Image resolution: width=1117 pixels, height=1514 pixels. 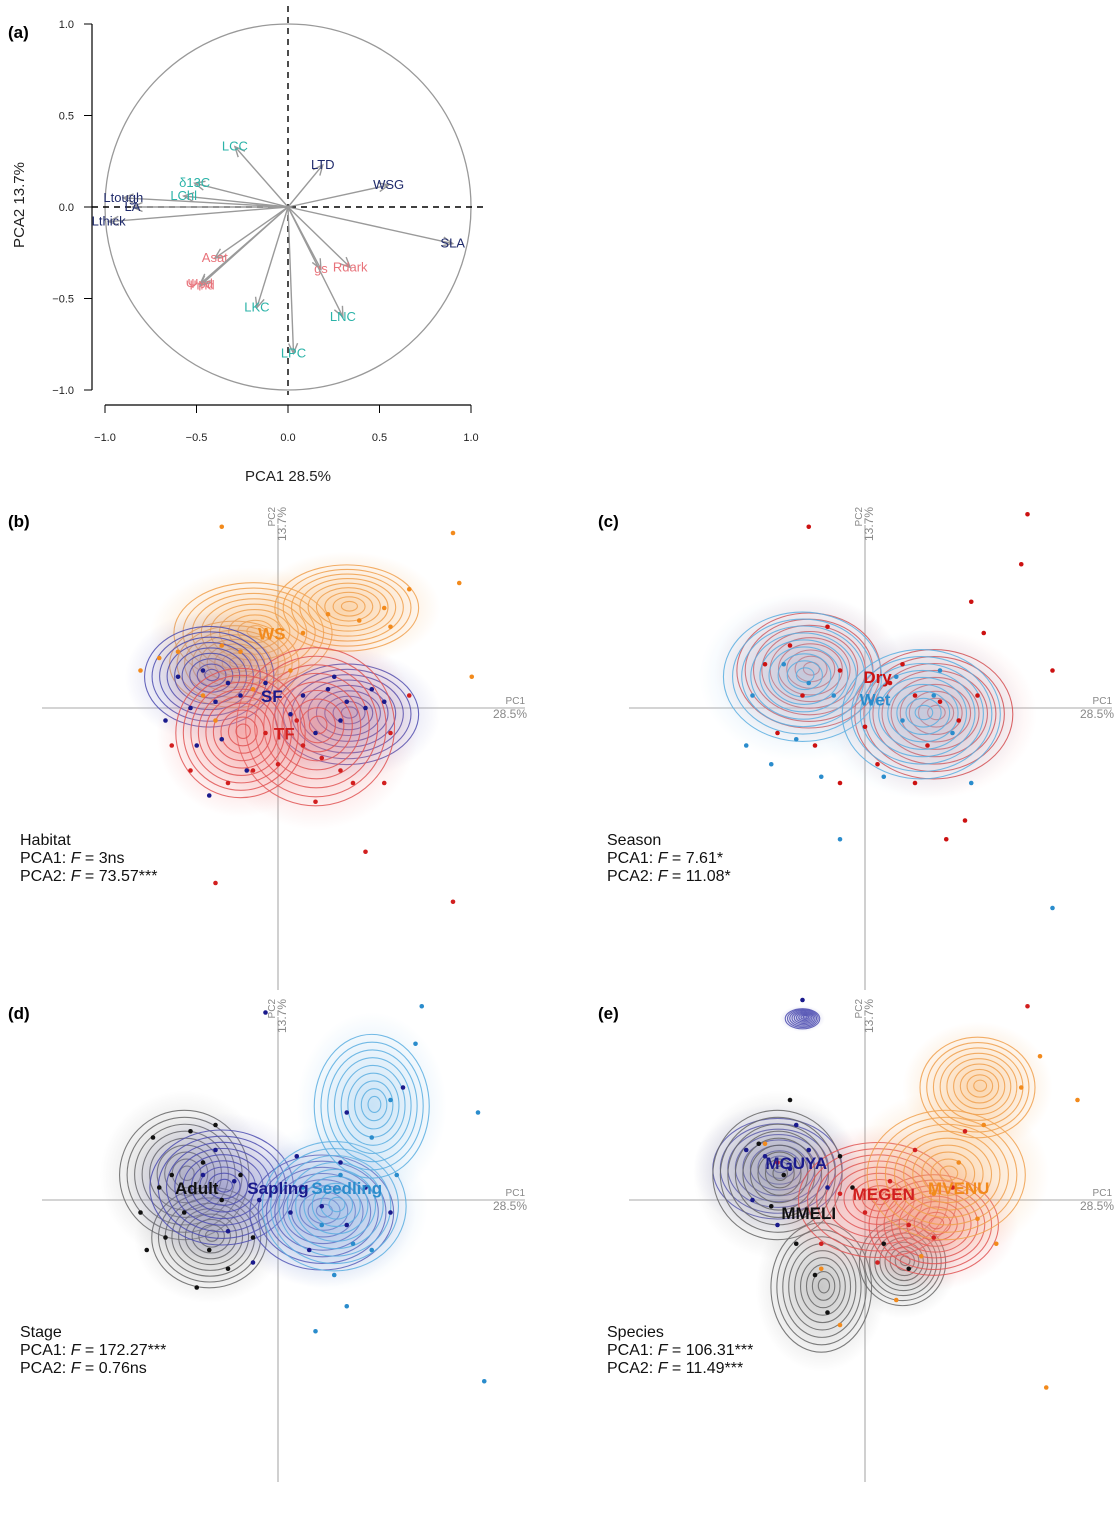 I want to click on panel-a-x-axis-title: PCA1 28.5%, so click(x=288, y=476).